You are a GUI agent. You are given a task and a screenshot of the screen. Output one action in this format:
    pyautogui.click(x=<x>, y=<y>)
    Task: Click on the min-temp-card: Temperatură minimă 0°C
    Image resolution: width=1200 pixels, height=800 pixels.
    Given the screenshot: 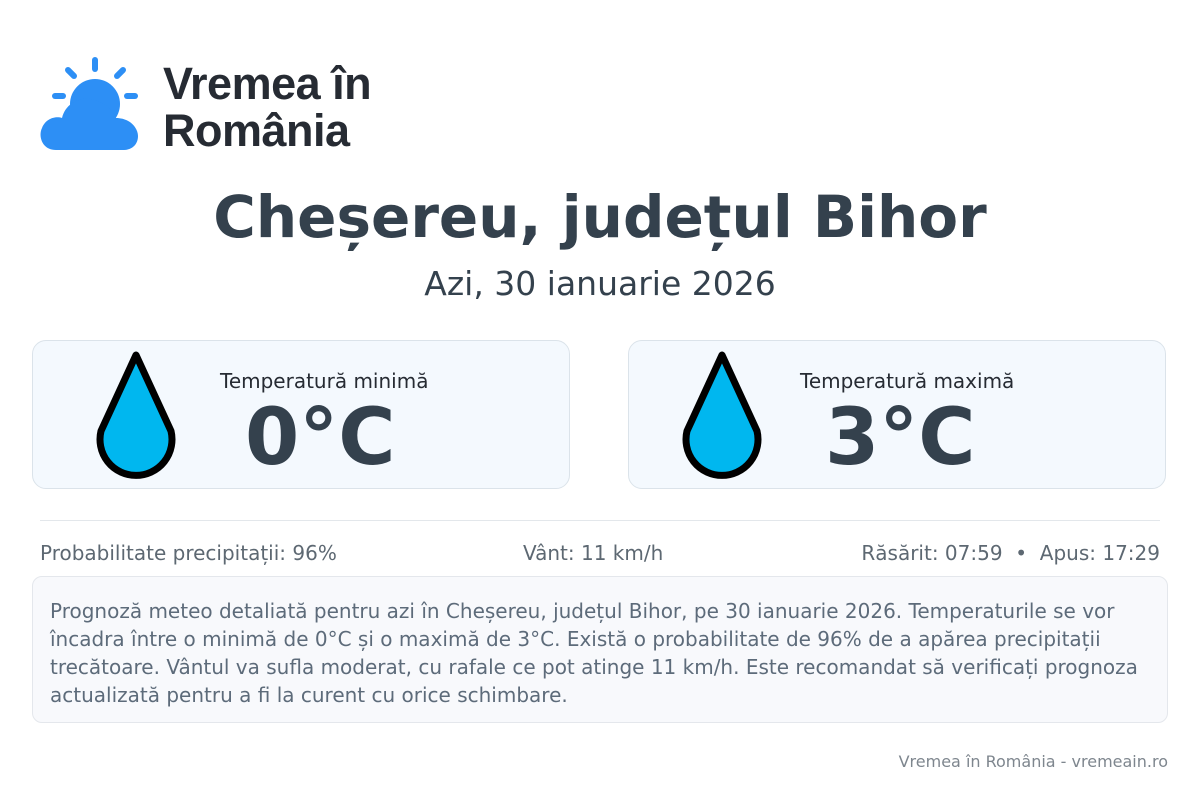 What is the action you would take?
    pyautogui.click(x=301, y=414)
    